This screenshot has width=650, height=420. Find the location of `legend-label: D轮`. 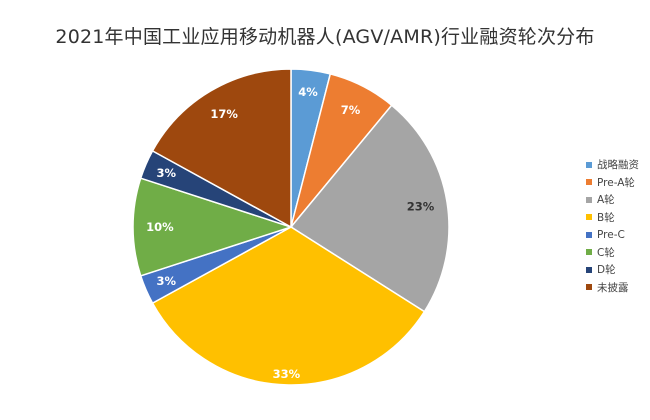

legend-label: D轮 is located at coordinates (606, 270).